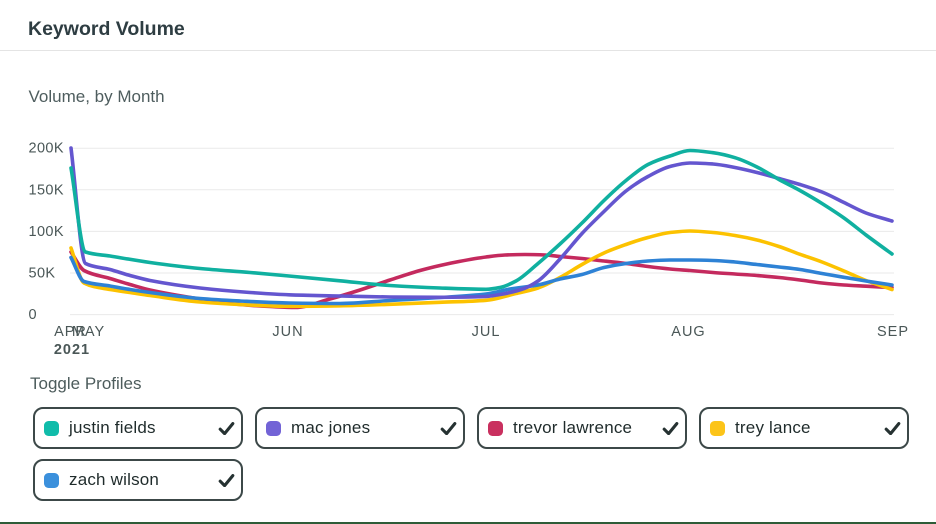 Image resolution: width=936 pixels, height=524 pixels. What do you see at coordinates (688, 332) in the screenshot?
I see `svg-text: AUG` at bounding box center [688, 332].